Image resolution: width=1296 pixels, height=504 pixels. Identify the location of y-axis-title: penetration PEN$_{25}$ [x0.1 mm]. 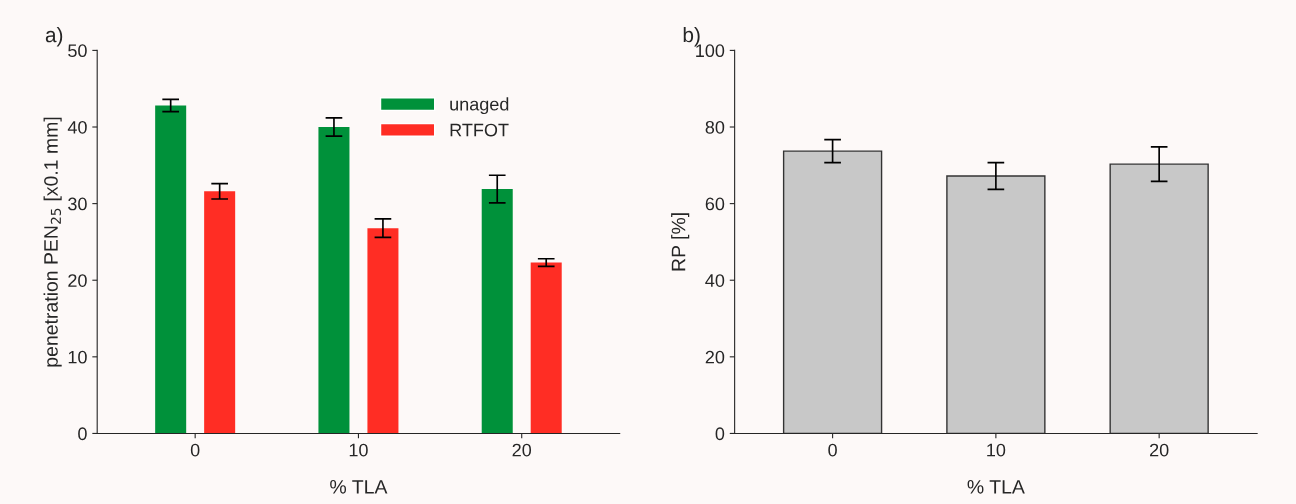
(52, 242).